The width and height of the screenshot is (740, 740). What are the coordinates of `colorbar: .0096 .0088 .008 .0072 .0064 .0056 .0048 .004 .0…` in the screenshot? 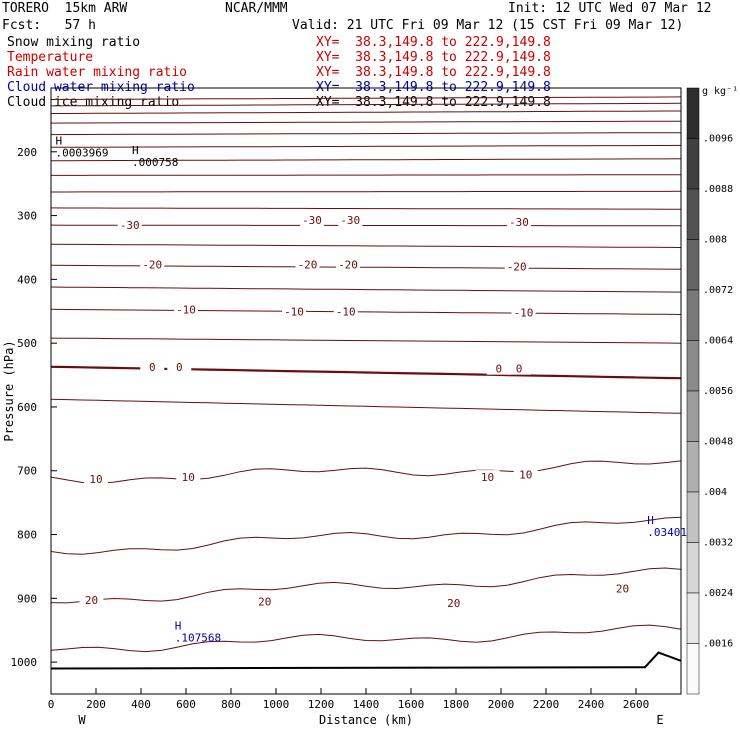 It's located at (712, 390).